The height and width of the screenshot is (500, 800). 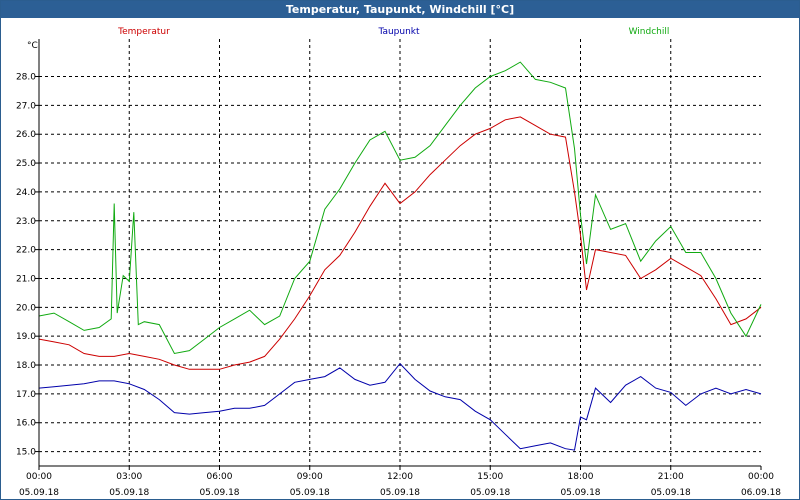 I want to click on y-tick-label: 21.0, so click(x=26, y=279).